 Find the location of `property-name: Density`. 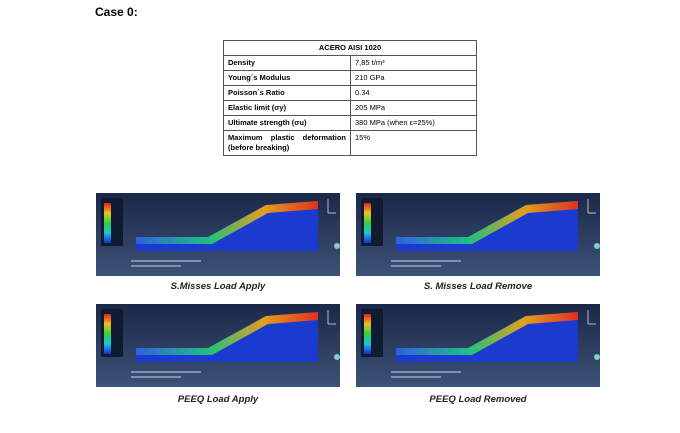

property-name: Density is located at coordinates (287, 63).